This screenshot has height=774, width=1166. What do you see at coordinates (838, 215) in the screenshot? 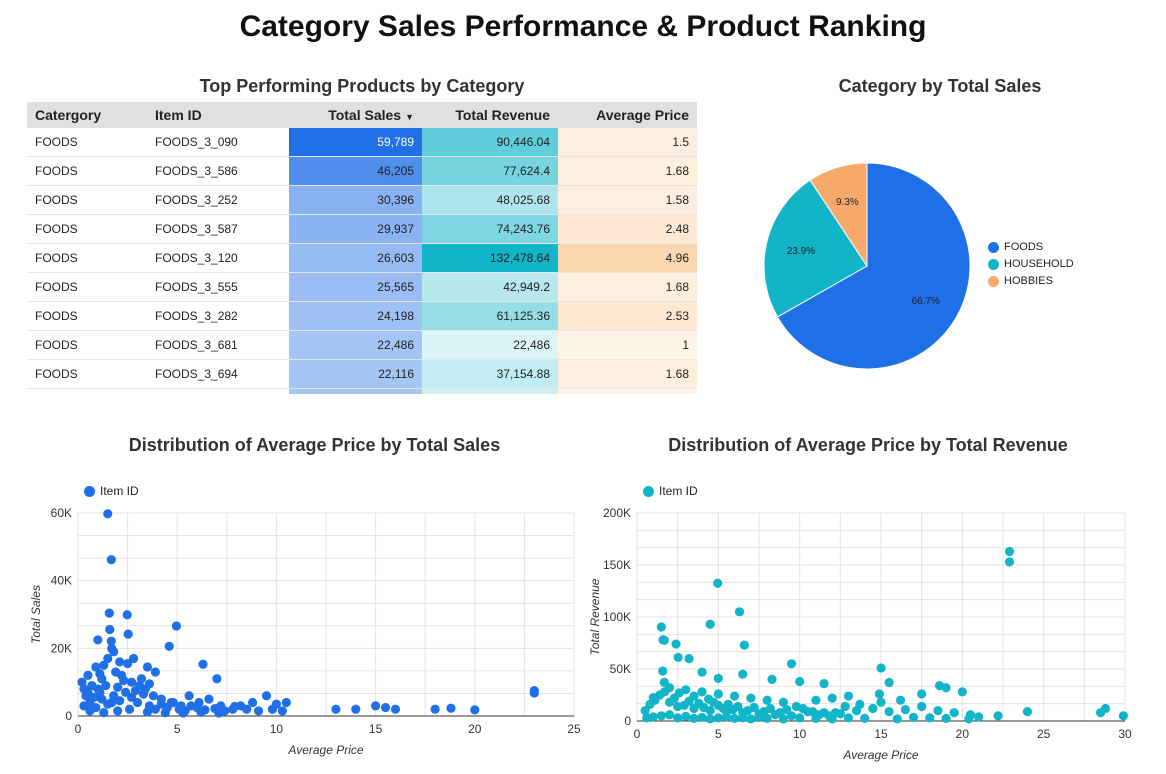
I see `pie-slice-hobbies` at bounding box center [838, 215].